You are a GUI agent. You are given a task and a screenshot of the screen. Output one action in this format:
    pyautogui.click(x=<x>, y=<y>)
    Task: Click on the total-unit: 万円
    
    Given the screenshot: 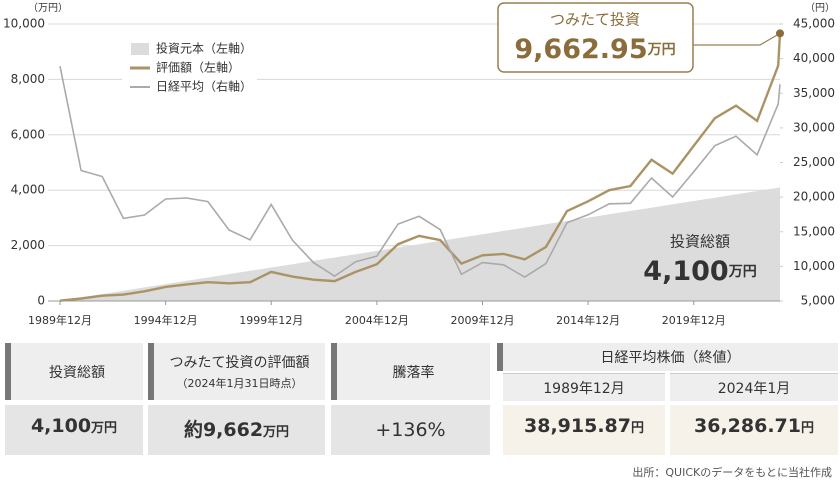 What is the action you would take?
    pyautogui.click(x=742, y=272)
    